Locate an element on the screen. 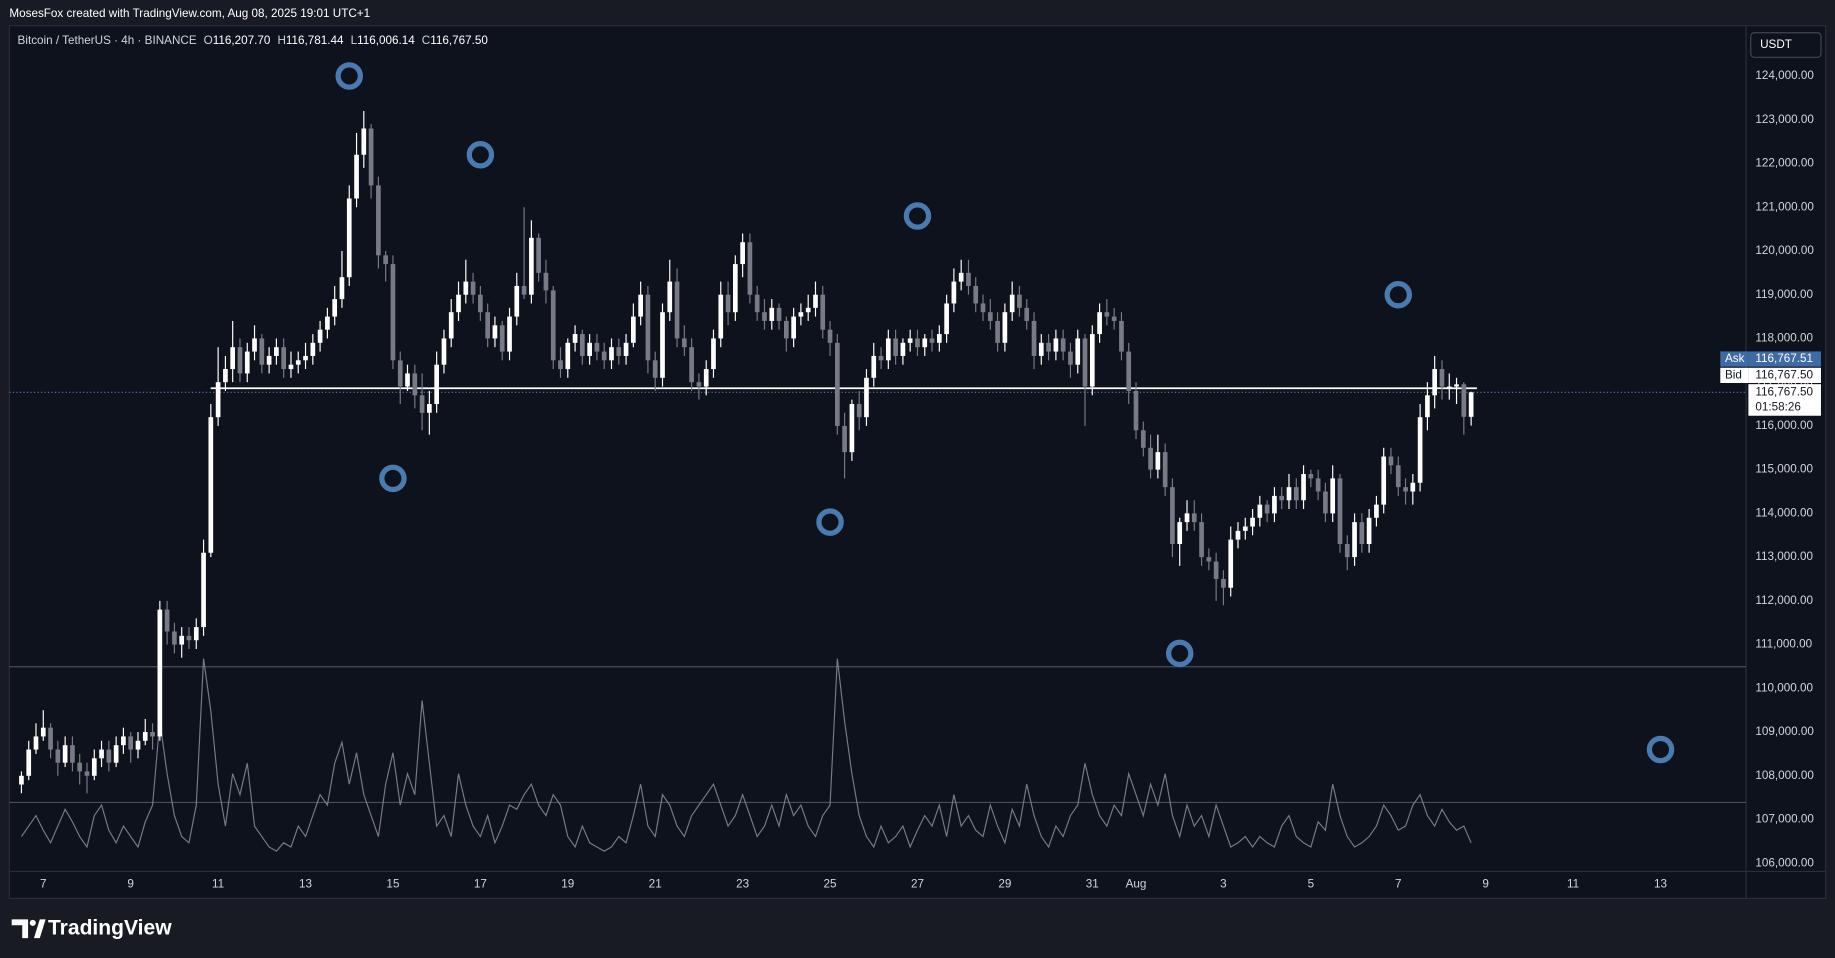 This screenshot has width=1835, height=958. x-tick-label: 5 is located at coordinates (1311, 883).